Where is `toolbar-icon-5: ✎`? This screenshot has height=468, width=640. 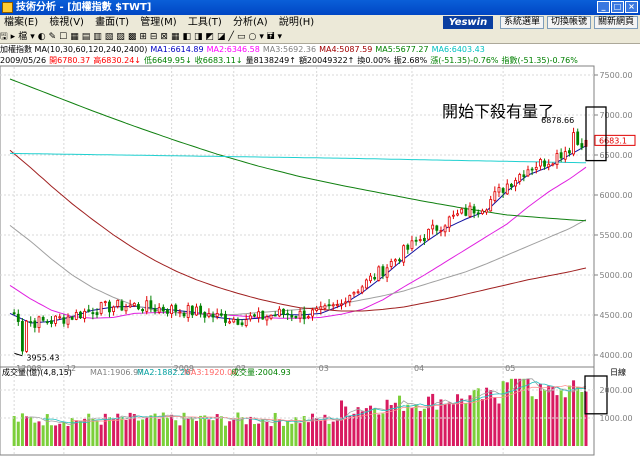 toolbar-icon-5: ✎ is located at coordinates (52, 37).